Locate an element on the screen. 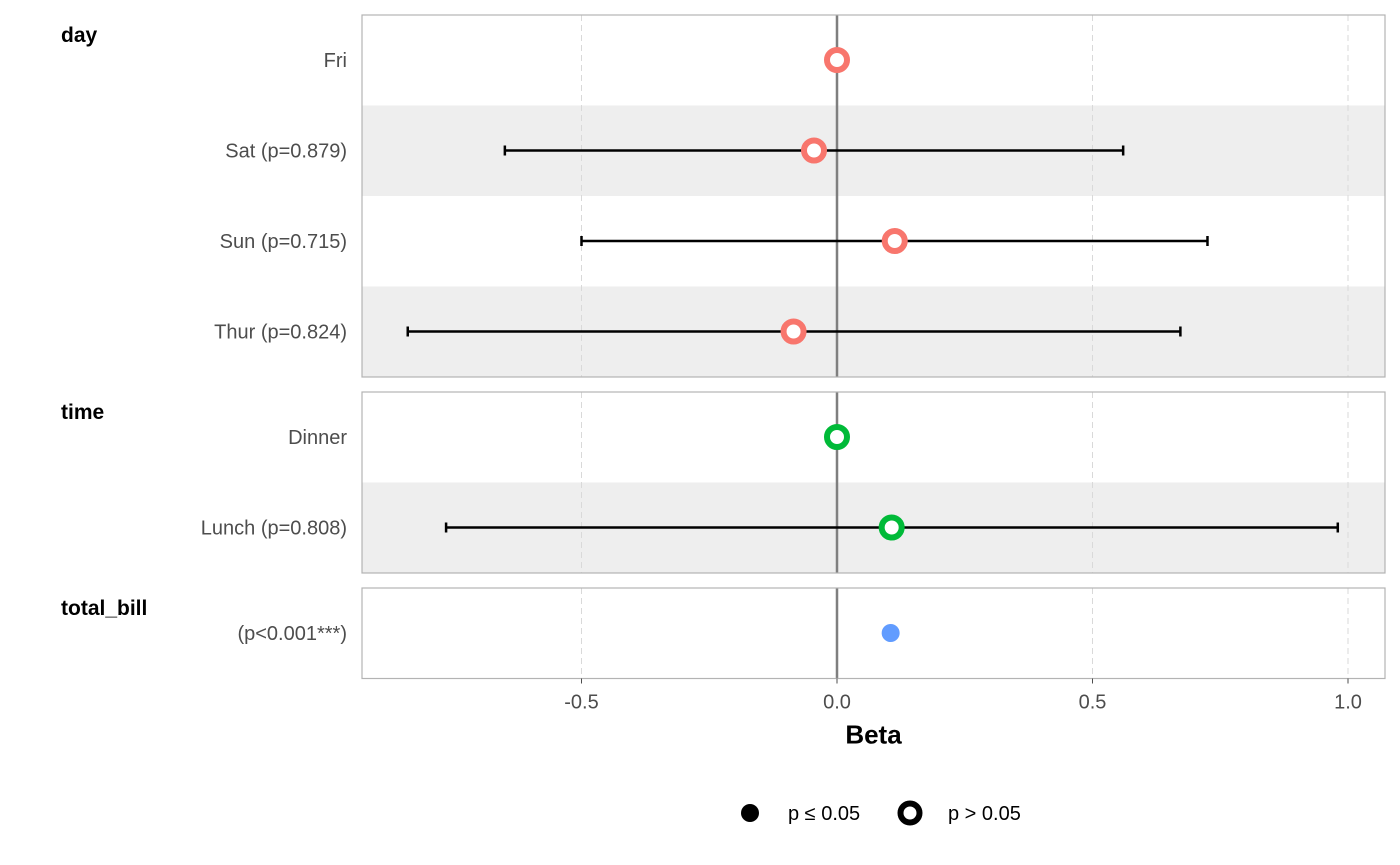 The image size is (1400, 865). legend-marker-open is located at coordinates (910, 813).